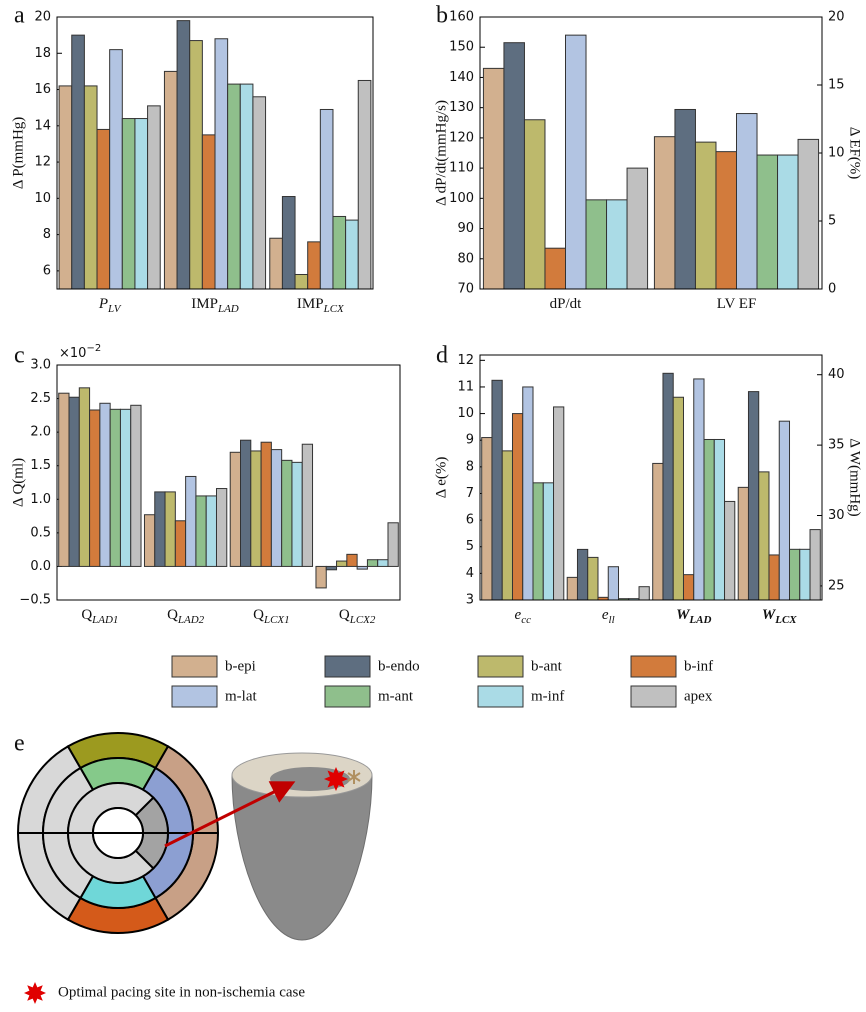 The image size is (866, 1012). I want to click on y-tick-label: 10, so click(42, 198).